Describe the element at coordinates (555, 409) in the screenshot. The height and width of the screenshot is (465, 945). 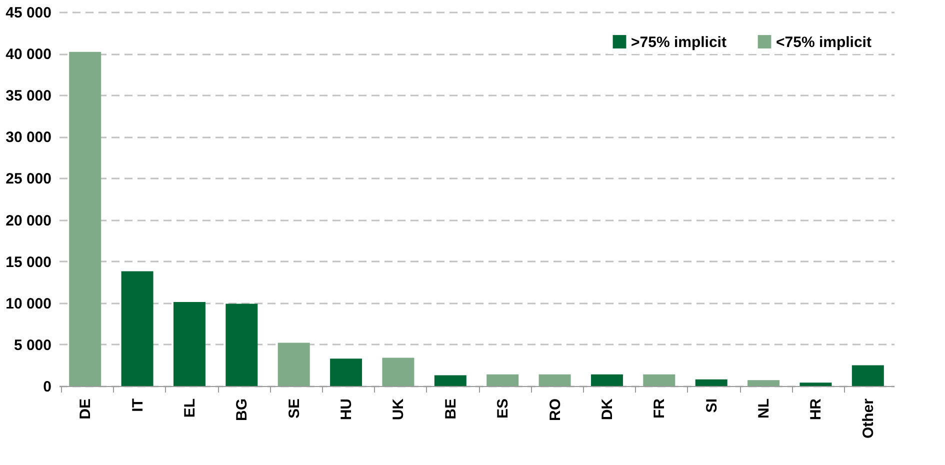
I see `x-tick-label: RO` at that location.